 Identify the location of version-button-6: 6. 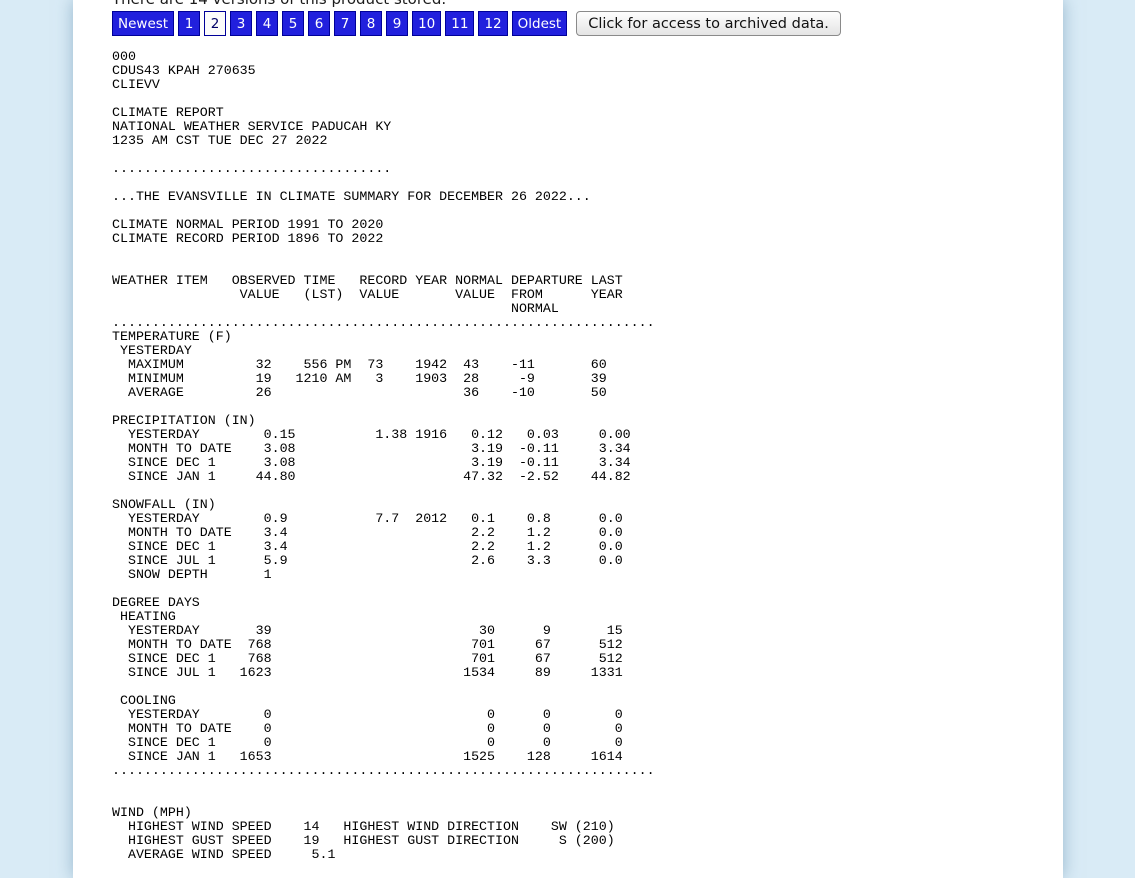
(319, 23).